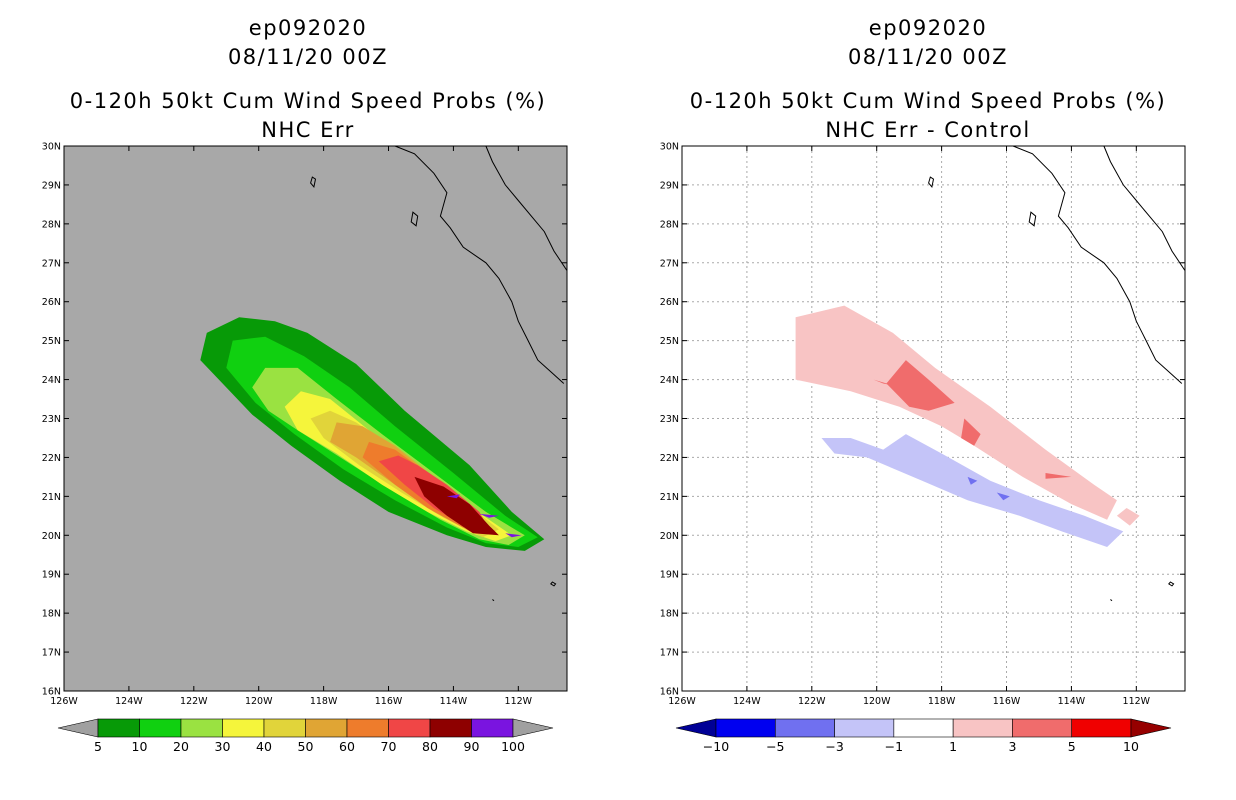 The height and width of the screenshot is (800, 1236). Describe the element at coordinates (51, 458) in the screenshot. I see `y-tick-label: 22N` at that location.